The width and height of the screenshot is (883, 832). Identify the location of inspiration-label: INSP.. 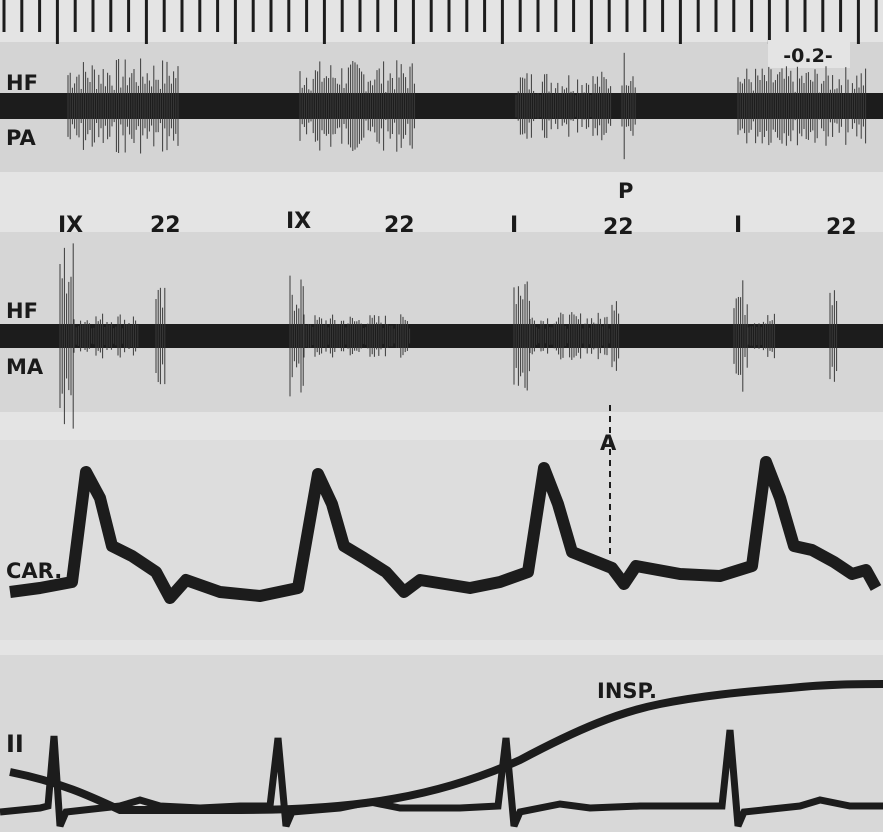
(627, 691).